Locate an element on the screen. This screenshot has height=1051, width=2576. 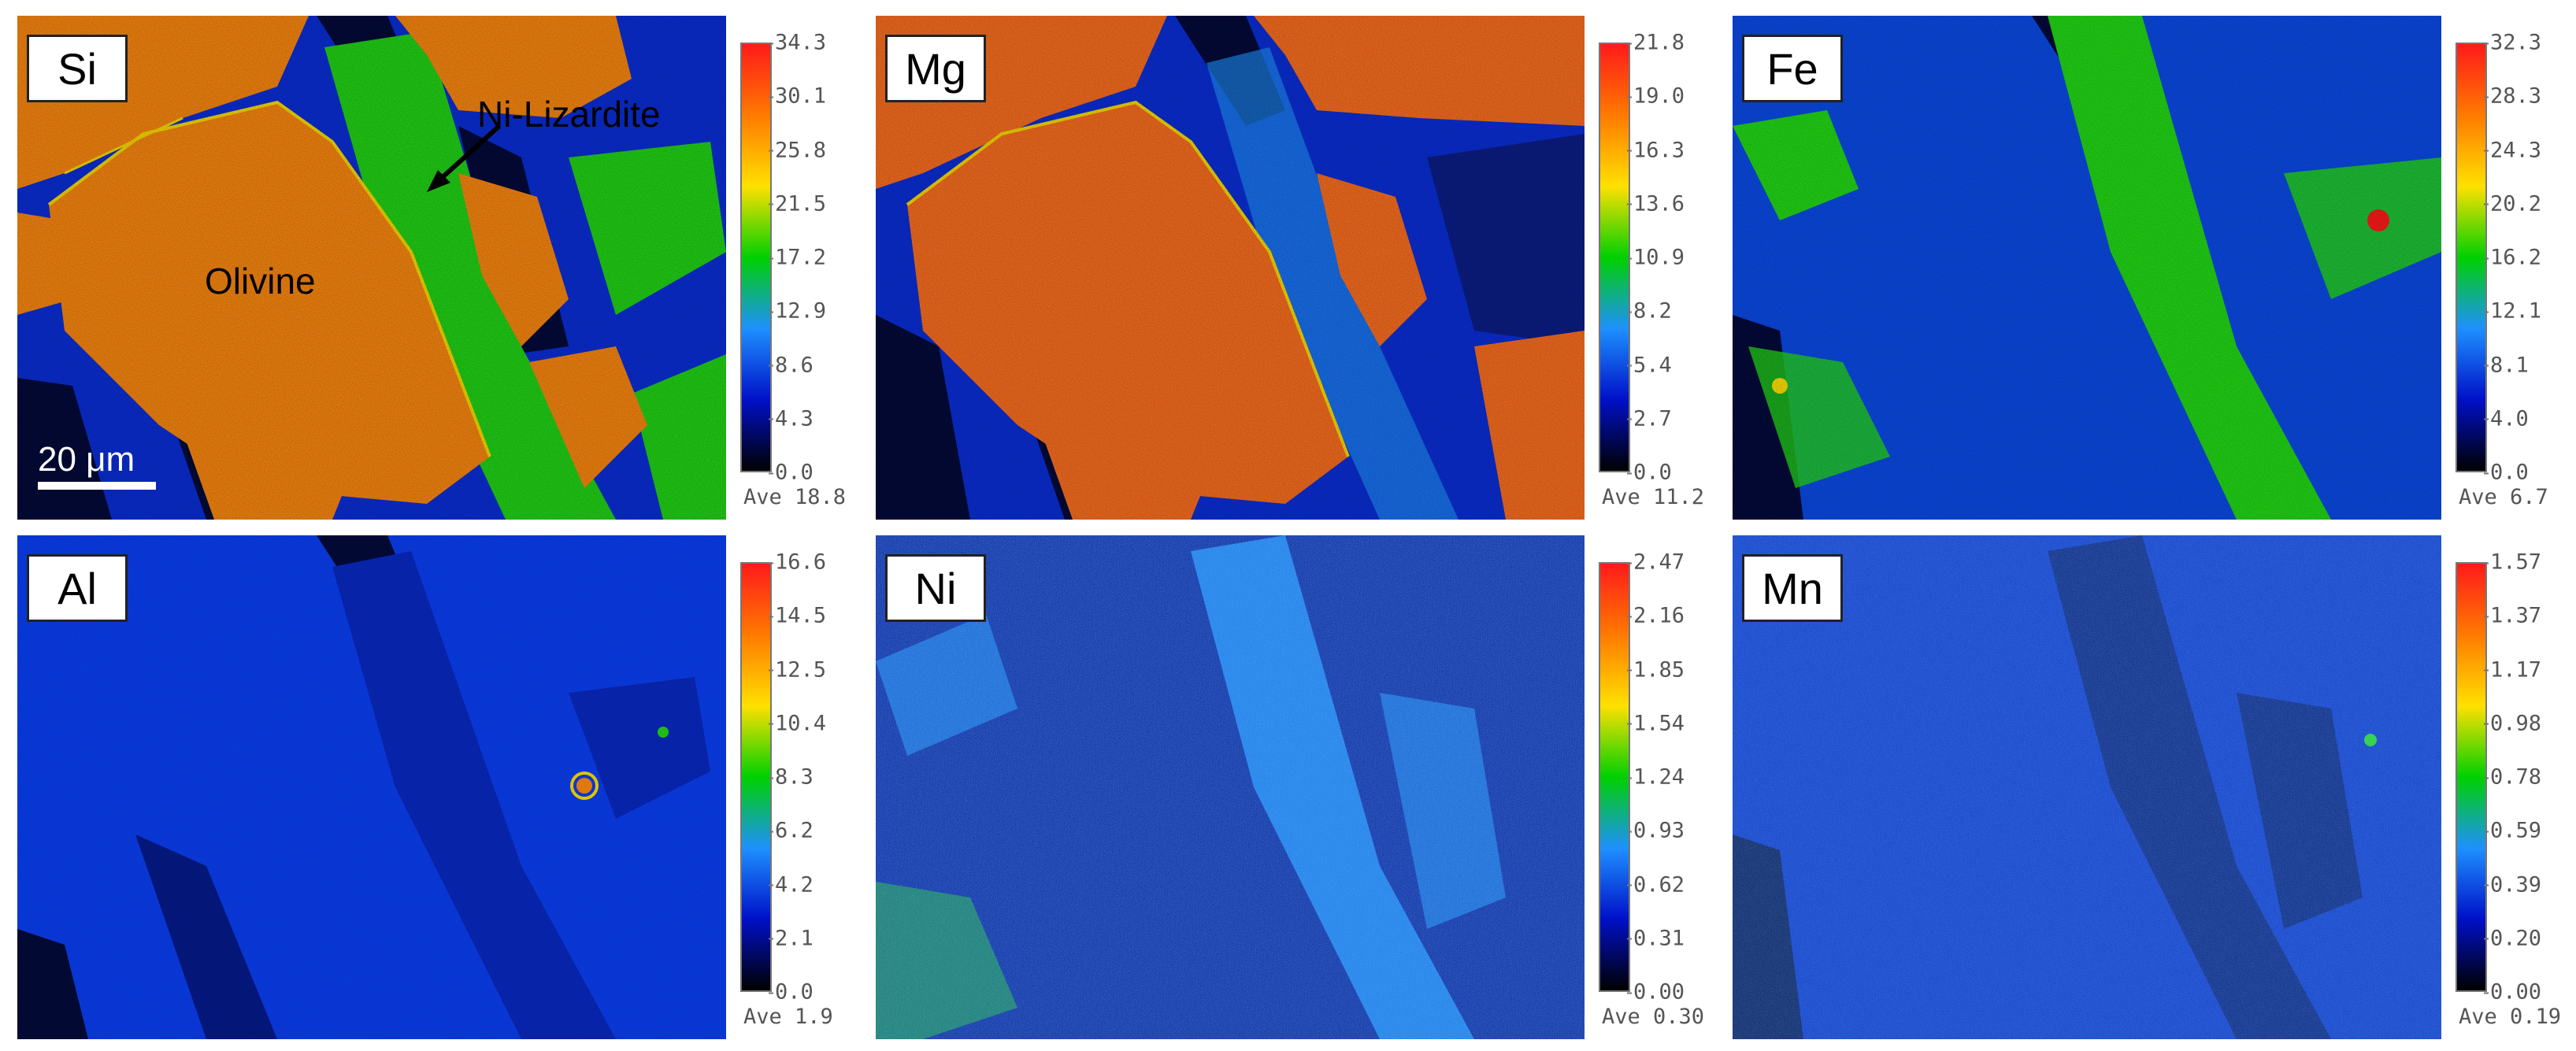
colorbar-tick: 20.2 is located at coordinates (2512, 203).